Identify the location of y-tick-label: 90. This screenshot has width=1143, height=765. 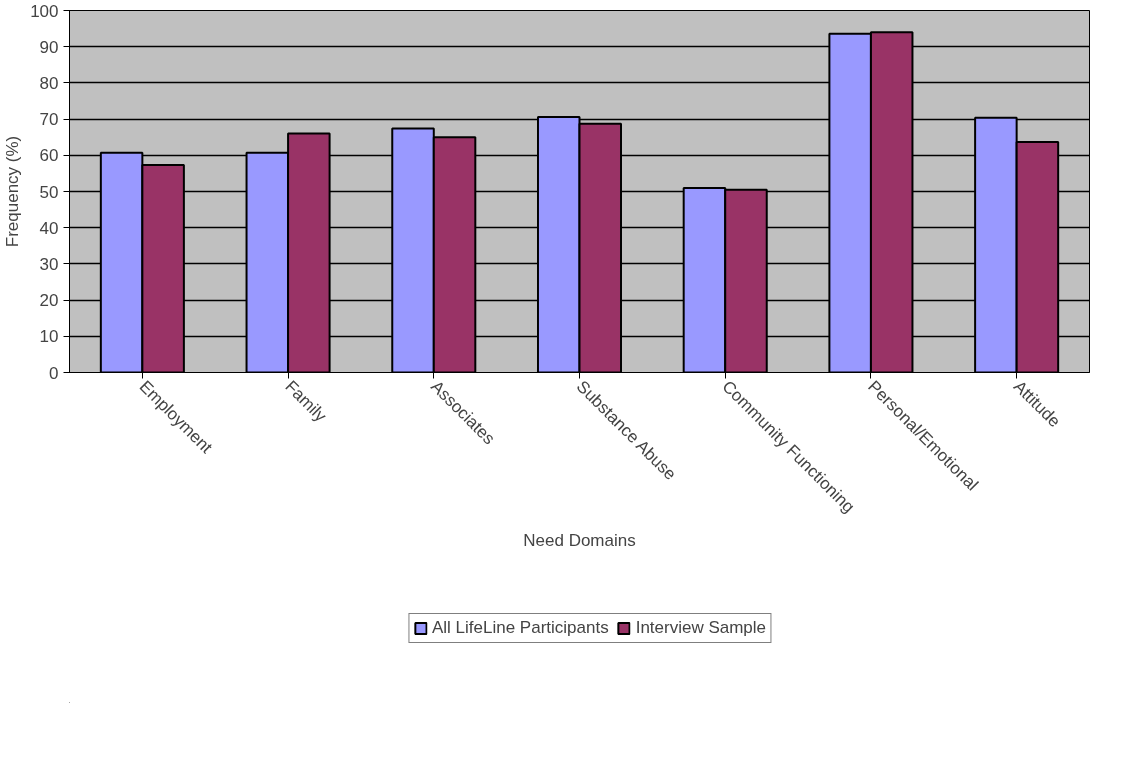
(49, 47).